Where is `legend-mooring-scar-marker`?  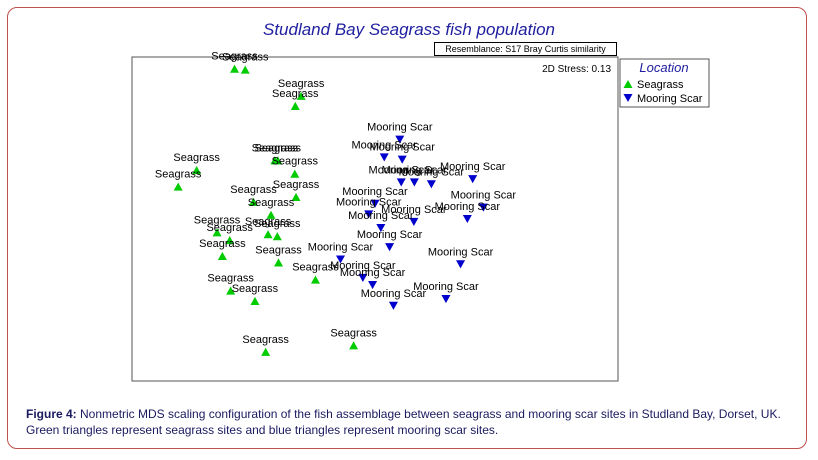 legend-mooring-scar-marker is located at coordinates (628, 98).